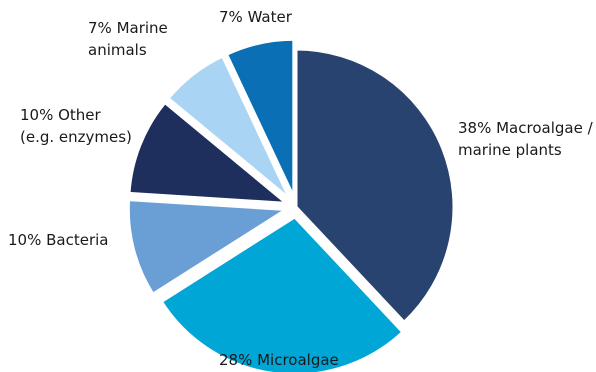 This screenshot has height=372, width=596. I want to click on label-microalgae-line-1: 28% Microalgae, so click(279, 360).